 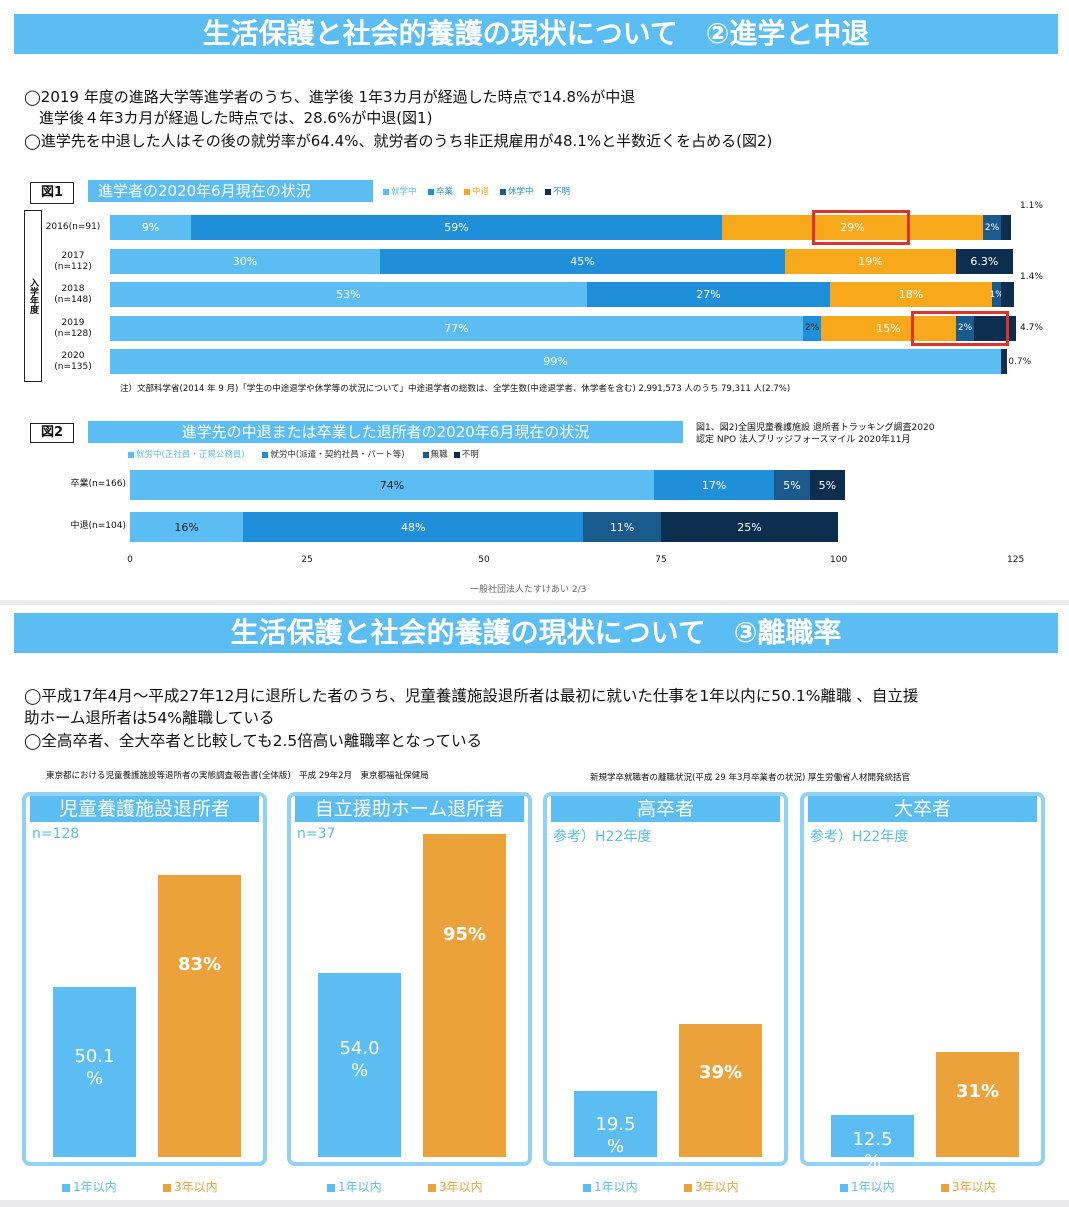 What do you see at coordinates (872, 1151) in the screenshot?
I see `chart-bar-label: 12.5 %` at bounding box center [872, 1151].